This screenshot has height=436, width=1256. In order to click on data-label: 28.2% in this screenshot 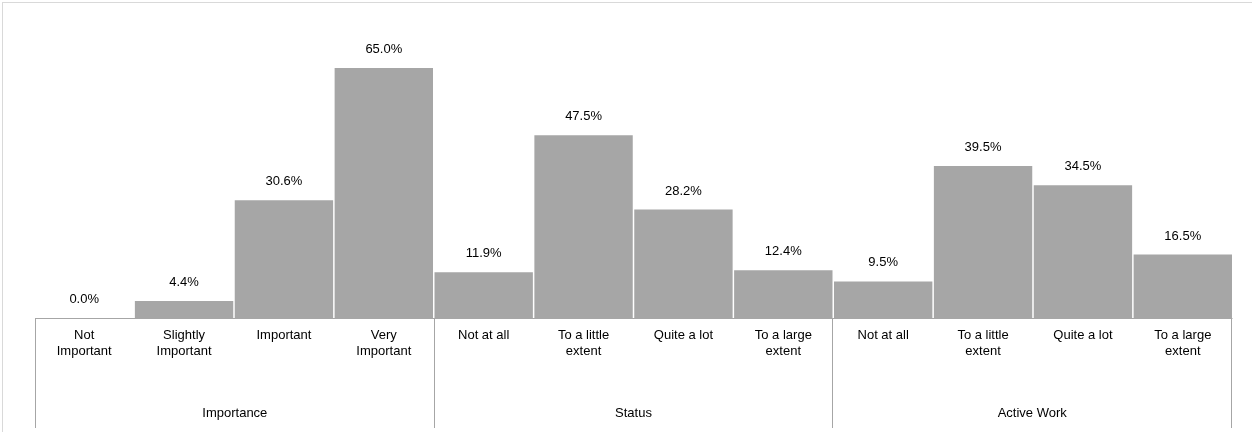, I will do `click(684, 190)`.